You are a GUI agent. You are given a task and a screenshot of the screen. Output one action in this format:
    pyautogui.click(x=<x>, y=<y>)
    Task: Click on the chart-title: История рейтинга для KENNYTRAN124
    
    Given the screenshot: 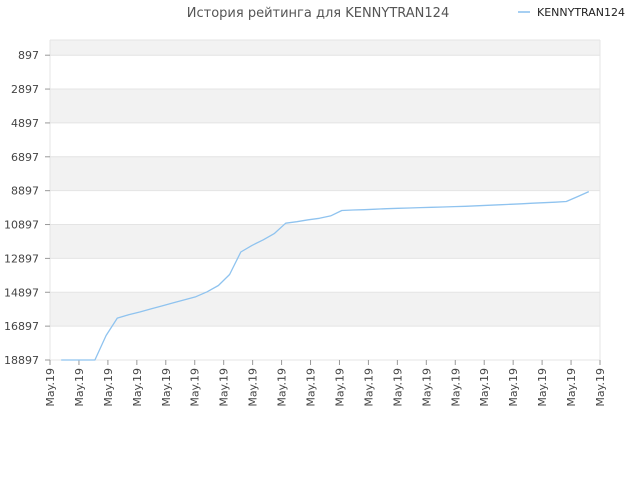 What is the action you would take?
    pyautogui.click(x=318, y=13)
    